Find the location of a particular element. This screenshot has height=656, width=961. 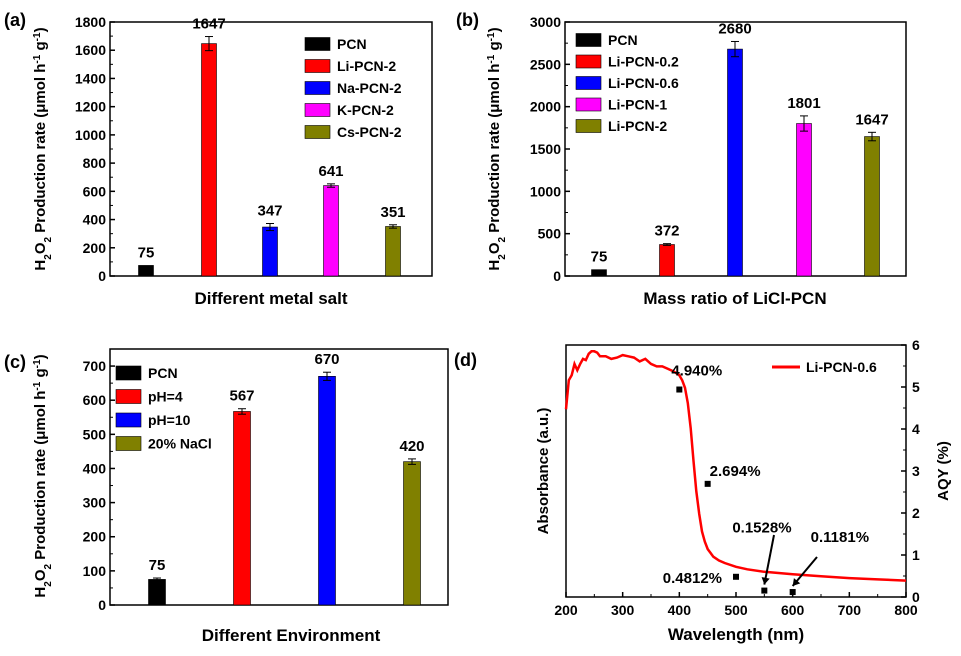

y-axis-title-a-part: O is located at coordinates (40, 248).